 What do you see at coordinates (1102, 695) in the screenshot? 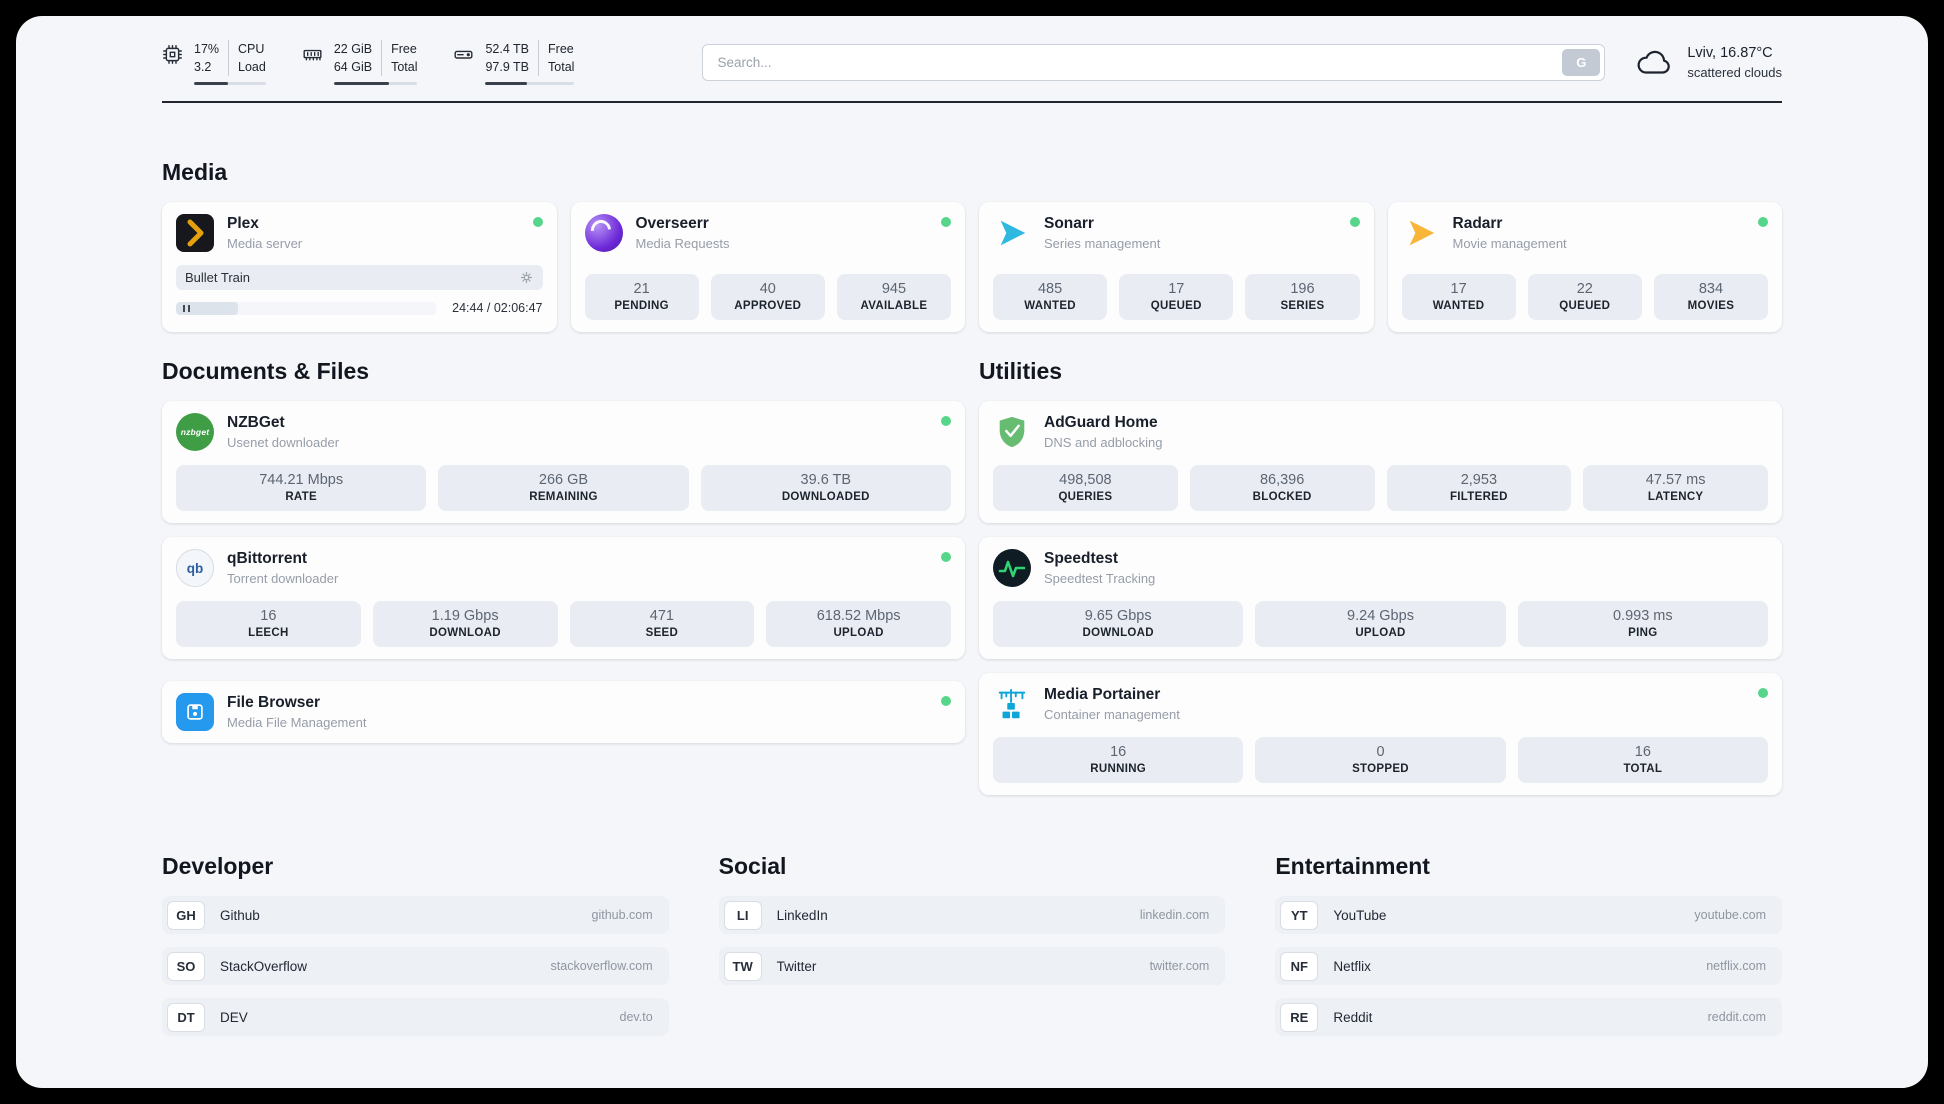
I see `app-name: Media Portainer` at bounding box center [1102, 695].